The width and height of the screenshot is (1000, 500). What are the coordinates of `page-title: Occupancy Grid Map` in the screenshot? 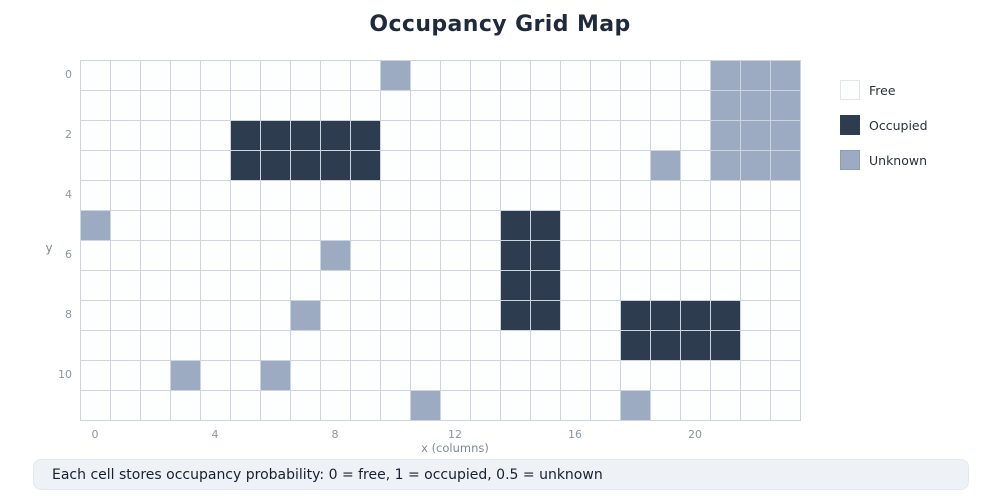 It's located at (500, 24).